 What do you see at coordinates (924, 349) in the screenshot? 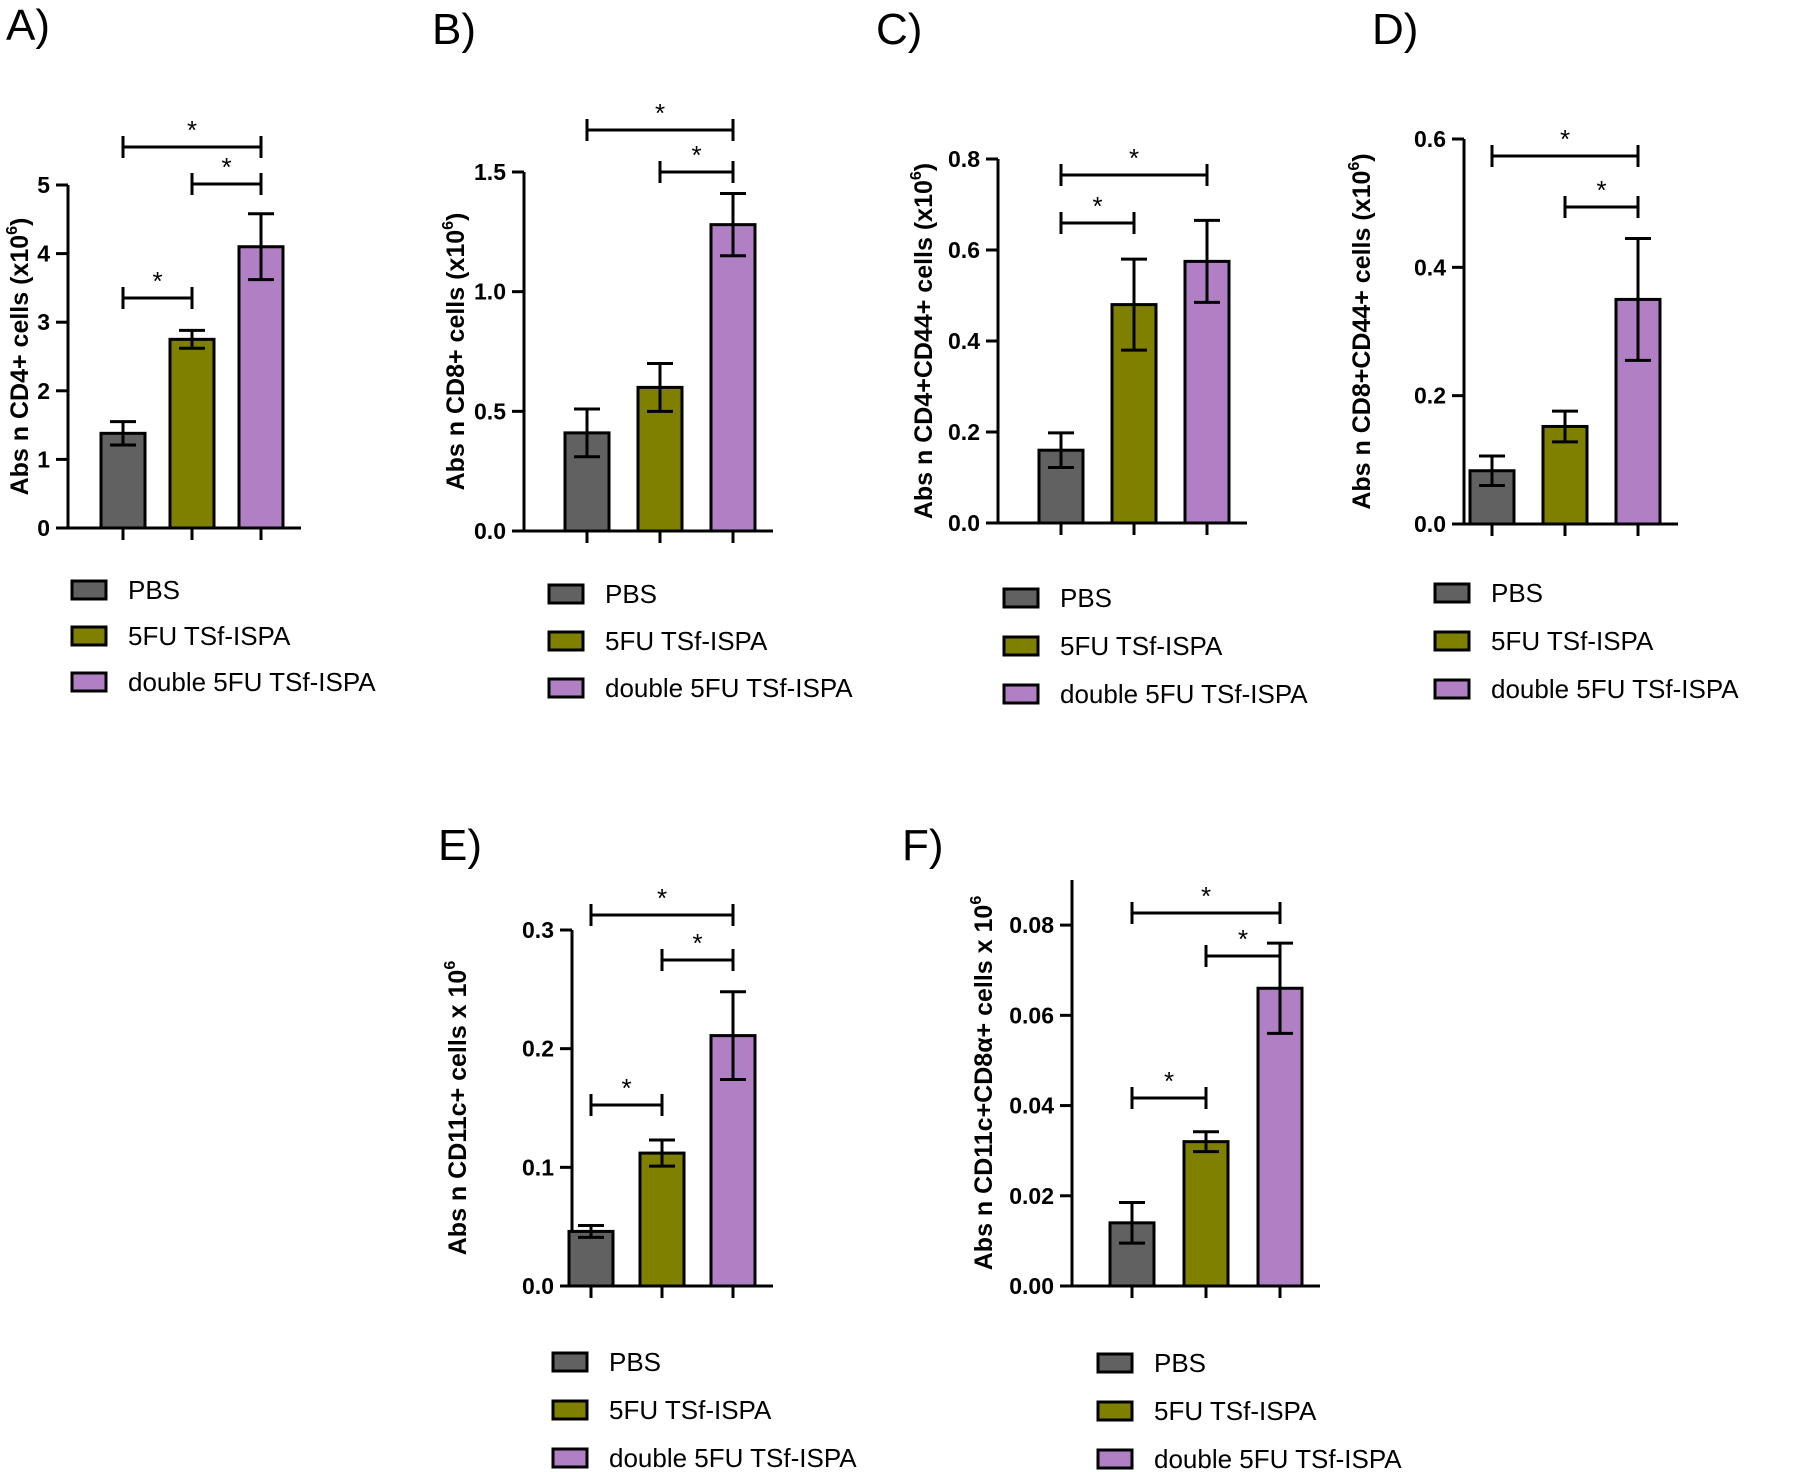
I see `y-axis-label-main: Abs n CD4+CD44+ cells (x10` at bounding box center [924, 349].